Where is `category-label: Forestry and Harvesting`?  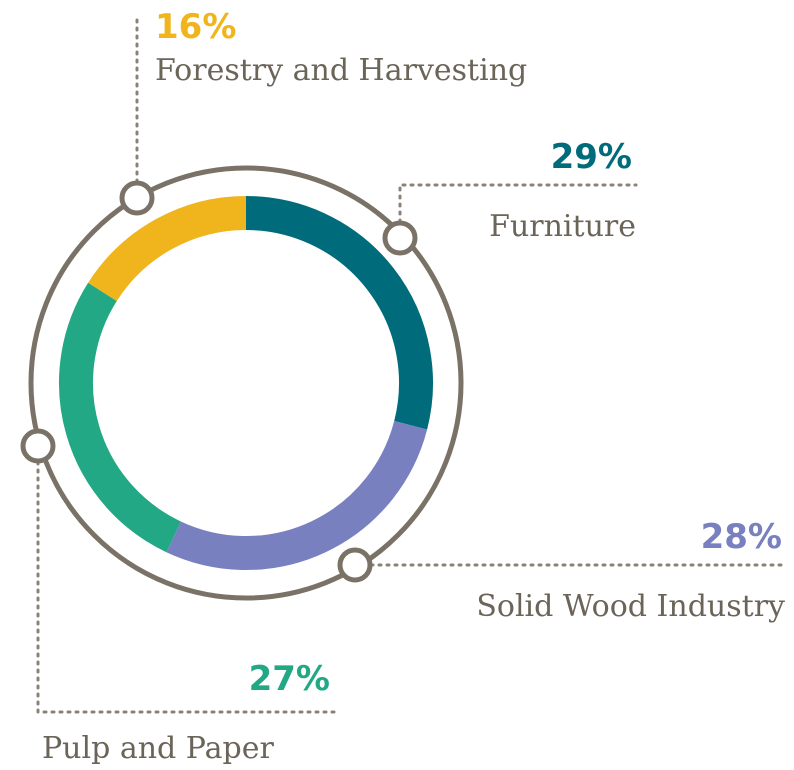
category-label: Forestry and Harvesting is located at coordinates (341, 70).